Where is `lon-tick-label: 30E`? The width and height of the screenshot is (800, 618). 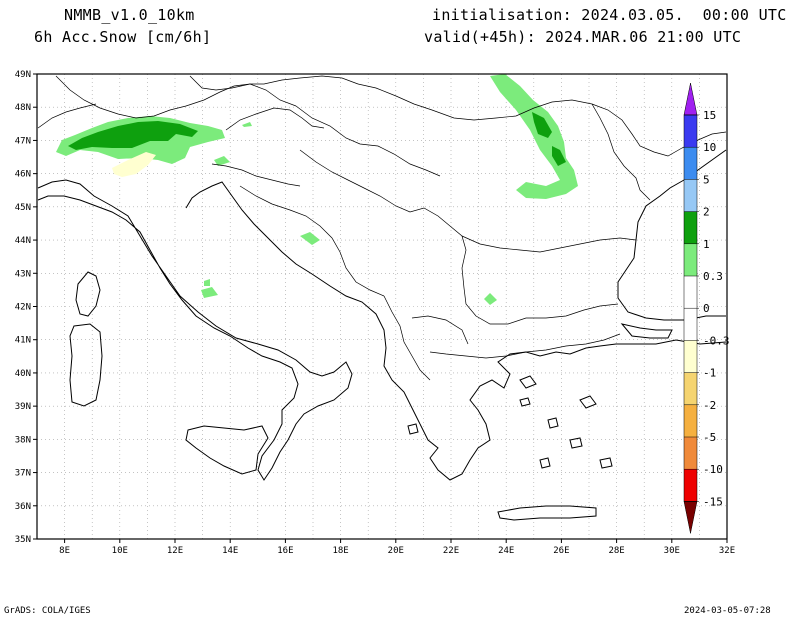 lon-tick-label: 30E is located at coordinates (672, 551).